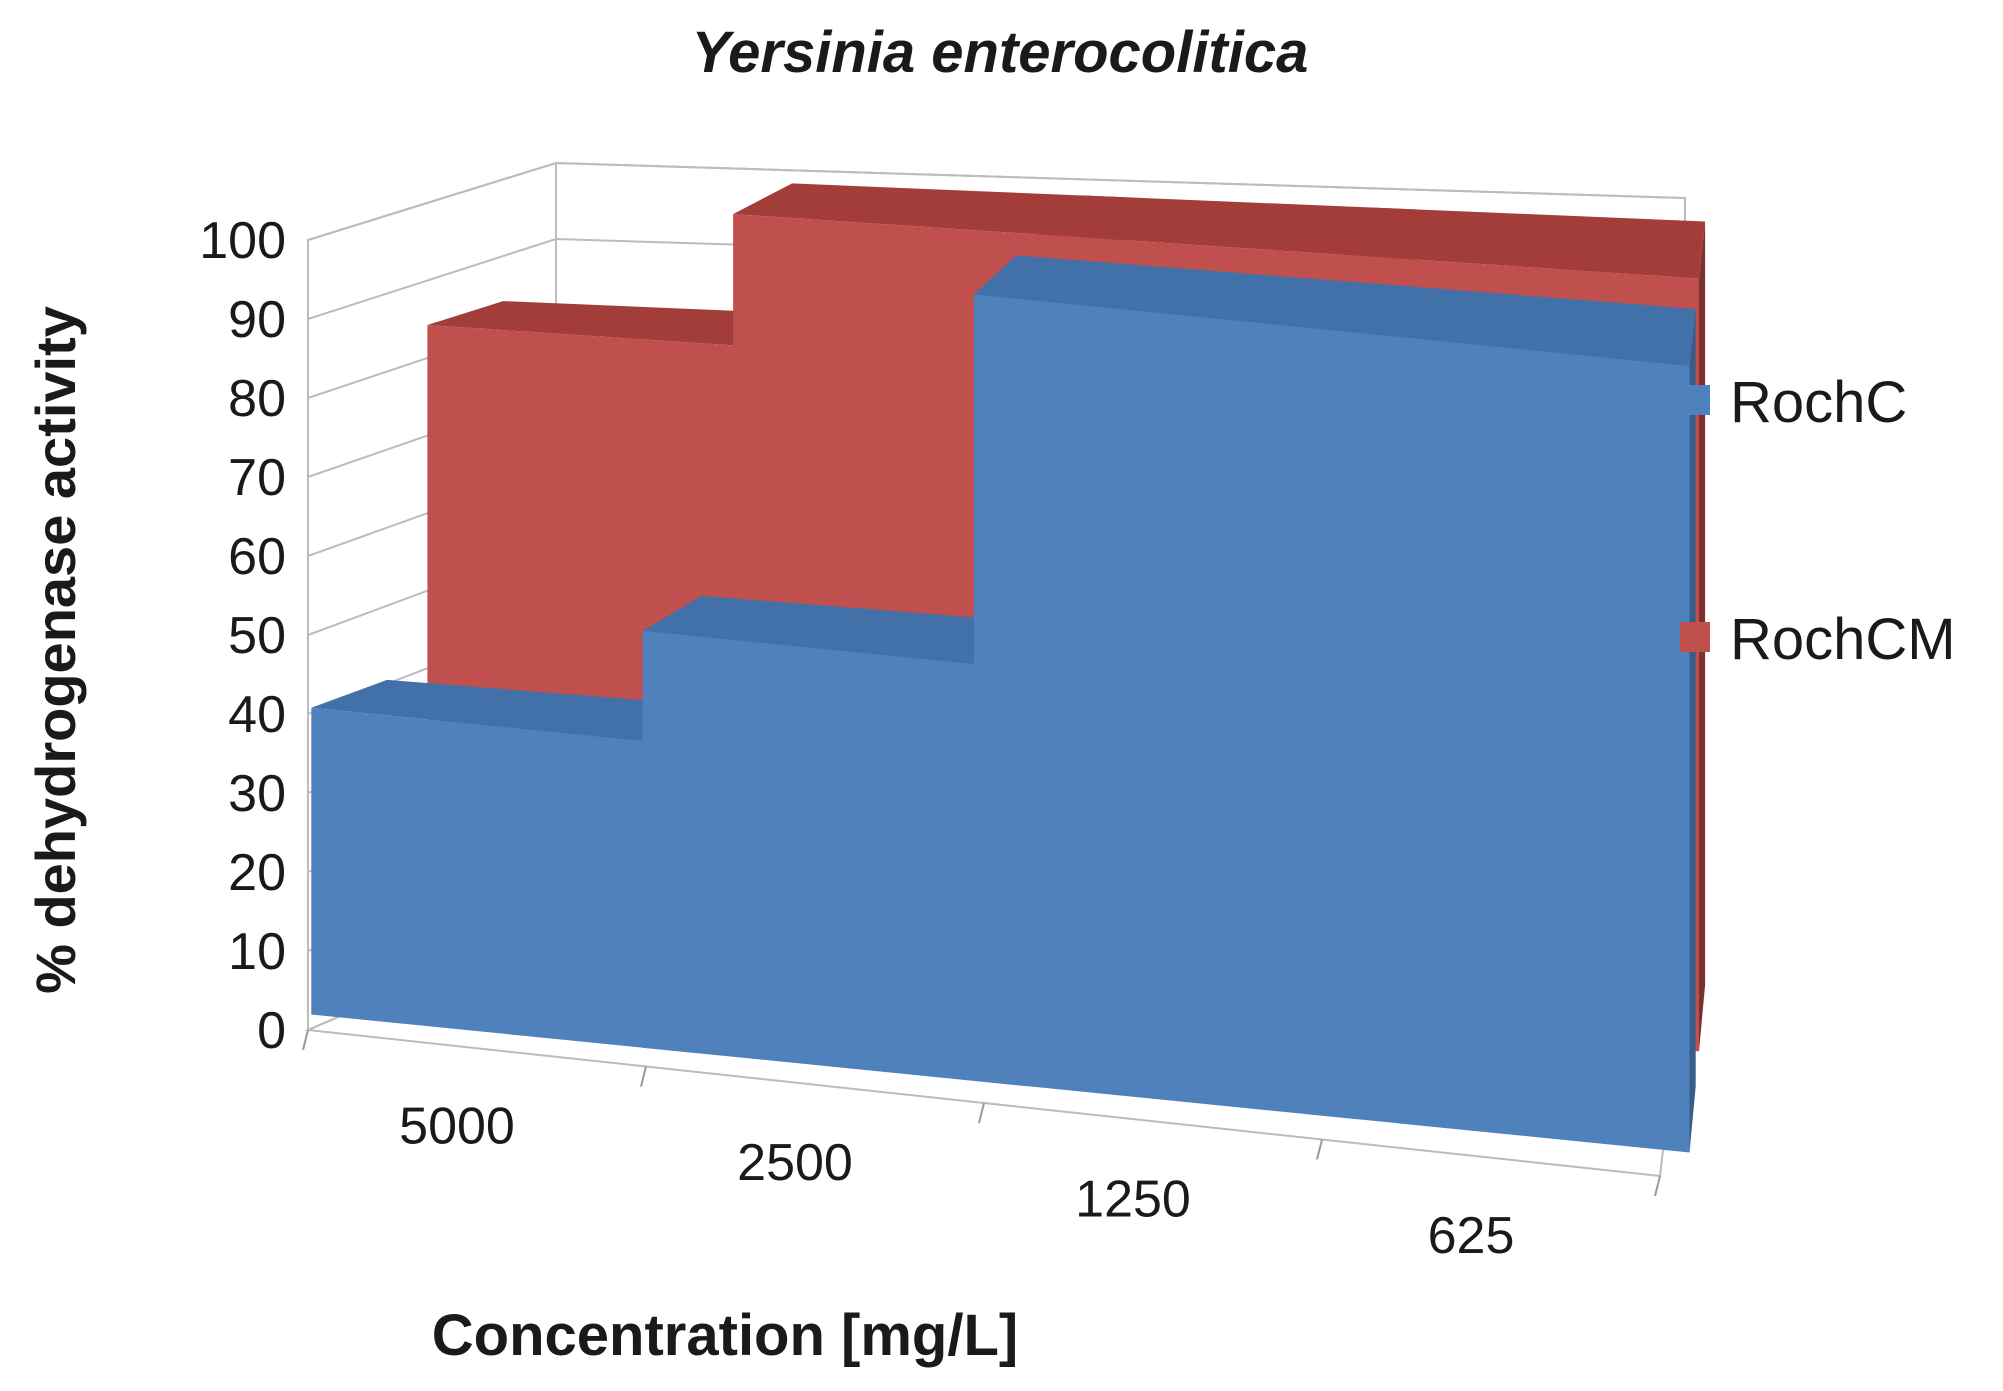  I want to click on chart-title: Yersinia enterocolitica, so click(1000, 52).